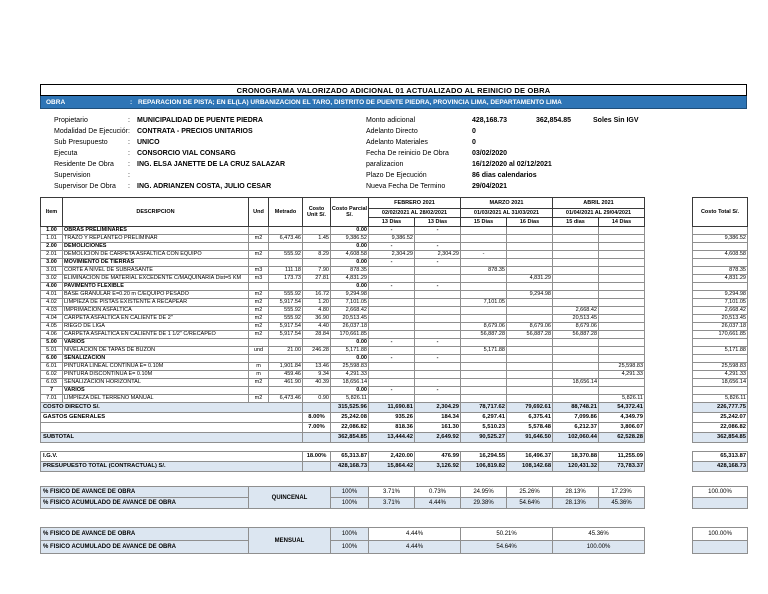 The width and height of the screenshot is (768, 594). Describe the element at coordinates (171, 417) in the screenshot. I see `summary-label: GASTOS GENERALES` at that location.